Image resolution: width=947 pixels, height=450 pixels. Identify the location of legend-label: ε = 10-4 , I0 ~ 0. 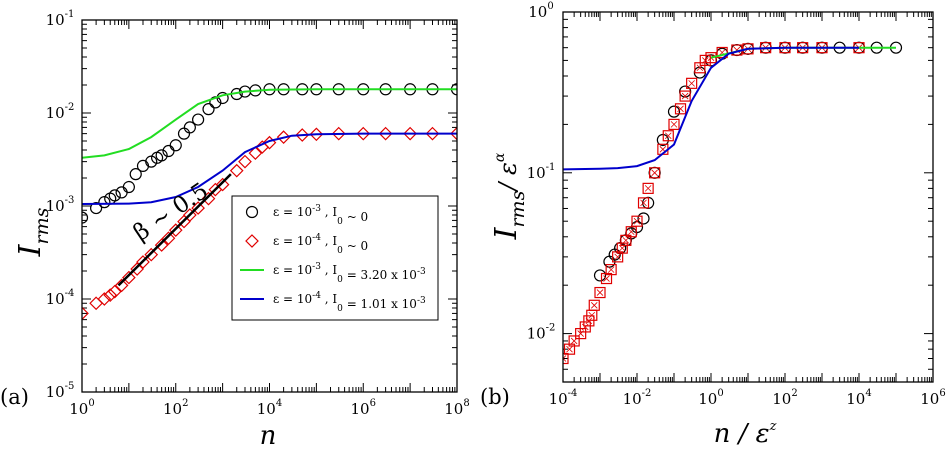
(320, 244).